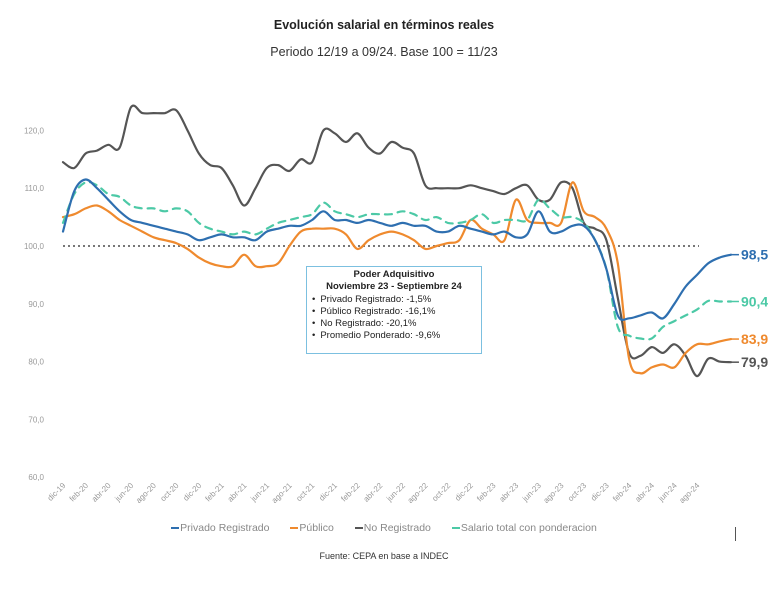 The height and width of the screenshot is (606, 768). What do you see at coordinates (215, 492) in the screenshot?
I see `x-tick-label: feb-21` at bounding box center [215, 492].